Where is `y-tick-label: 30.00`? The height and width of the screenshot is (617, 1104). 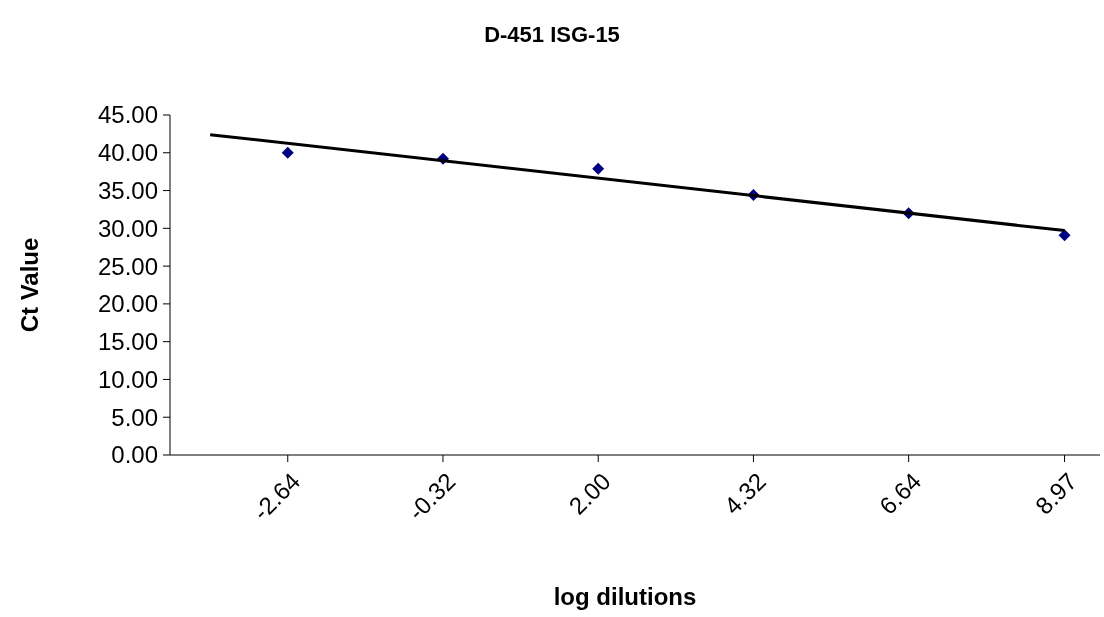
y-tick-label: 30.00 is located at coordinates (127, 228).